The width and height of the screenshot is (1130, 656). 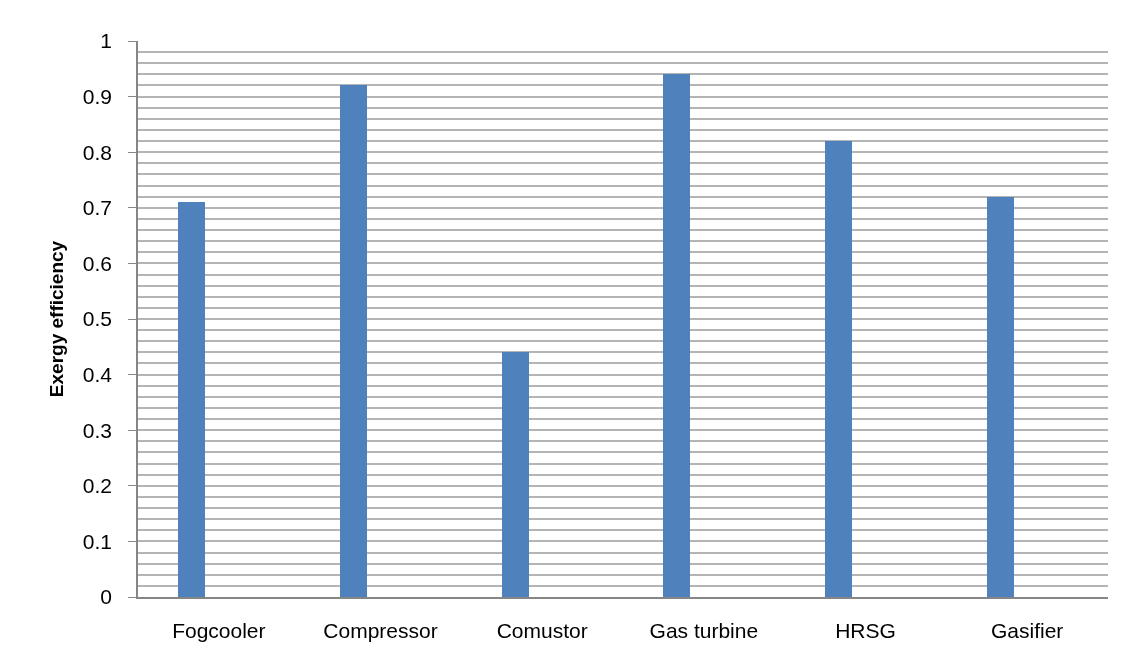 What do you see at coordinates (97, 96) in the screenshot?
I see `y-tick-label: 0.9` at bounding box center [97, 96].